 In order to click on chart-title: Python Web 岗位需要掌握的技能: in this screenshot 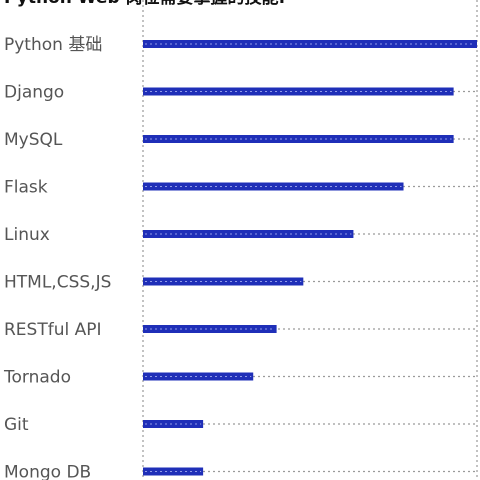, I will do `click(144, 4)`.